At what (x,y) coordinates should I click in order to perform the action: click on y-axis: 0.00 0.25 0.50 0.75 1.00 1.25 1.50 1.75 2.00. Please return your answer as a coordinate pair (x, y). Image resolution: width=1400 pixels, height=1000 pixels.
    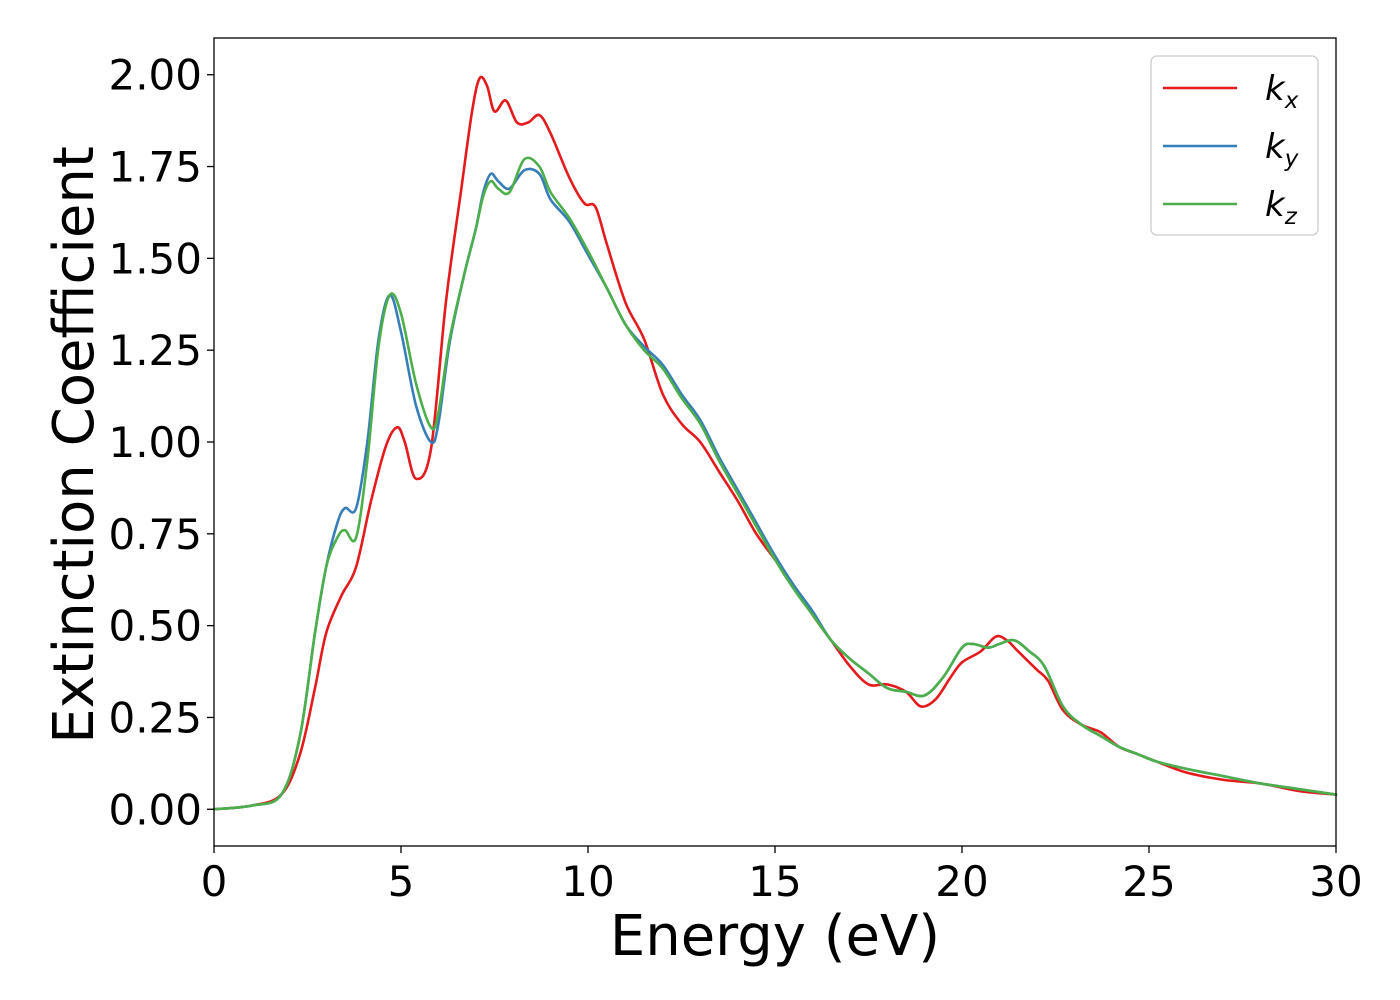
    Looking at the image, I should click on (161, 442).